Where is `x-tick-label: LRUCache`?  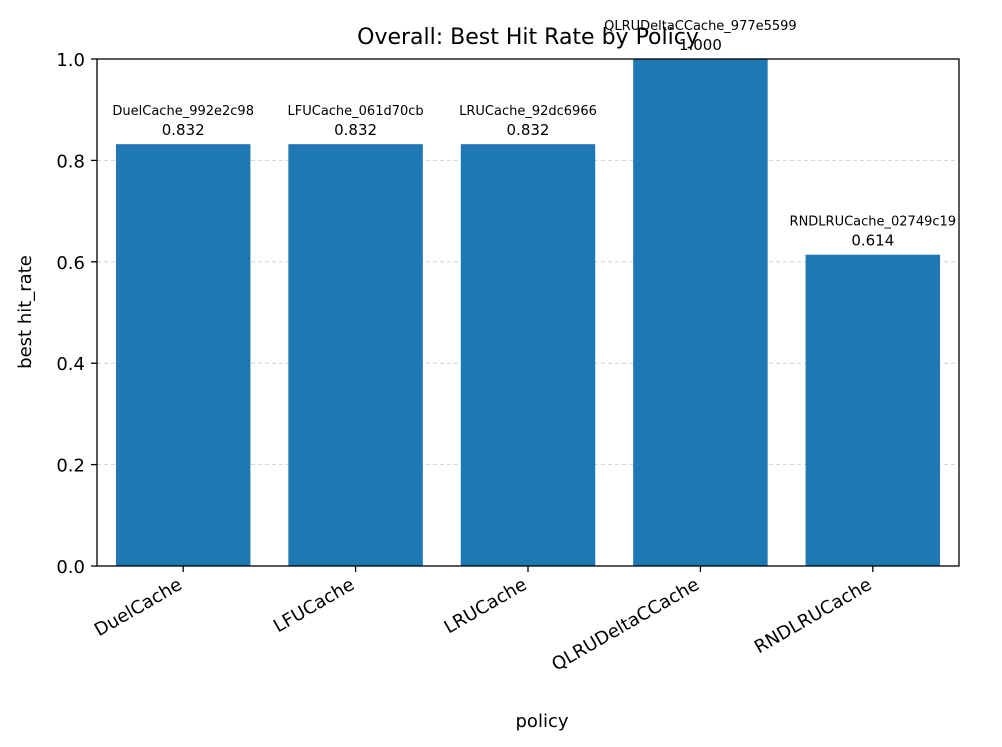
x-tick-label: LRUCache is located at coordinates (486, 606).